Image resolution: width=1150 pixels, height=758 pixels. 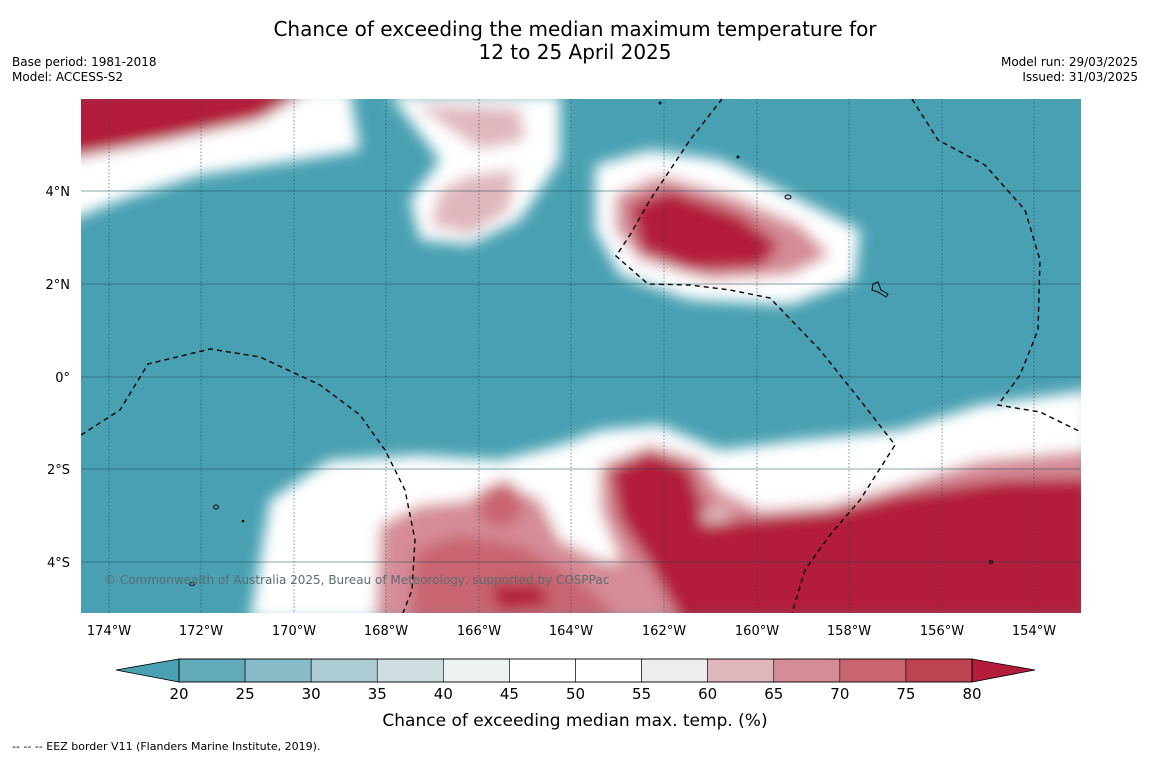 I want to click on lon-label: 154°W, so click(x=1034, y=631).